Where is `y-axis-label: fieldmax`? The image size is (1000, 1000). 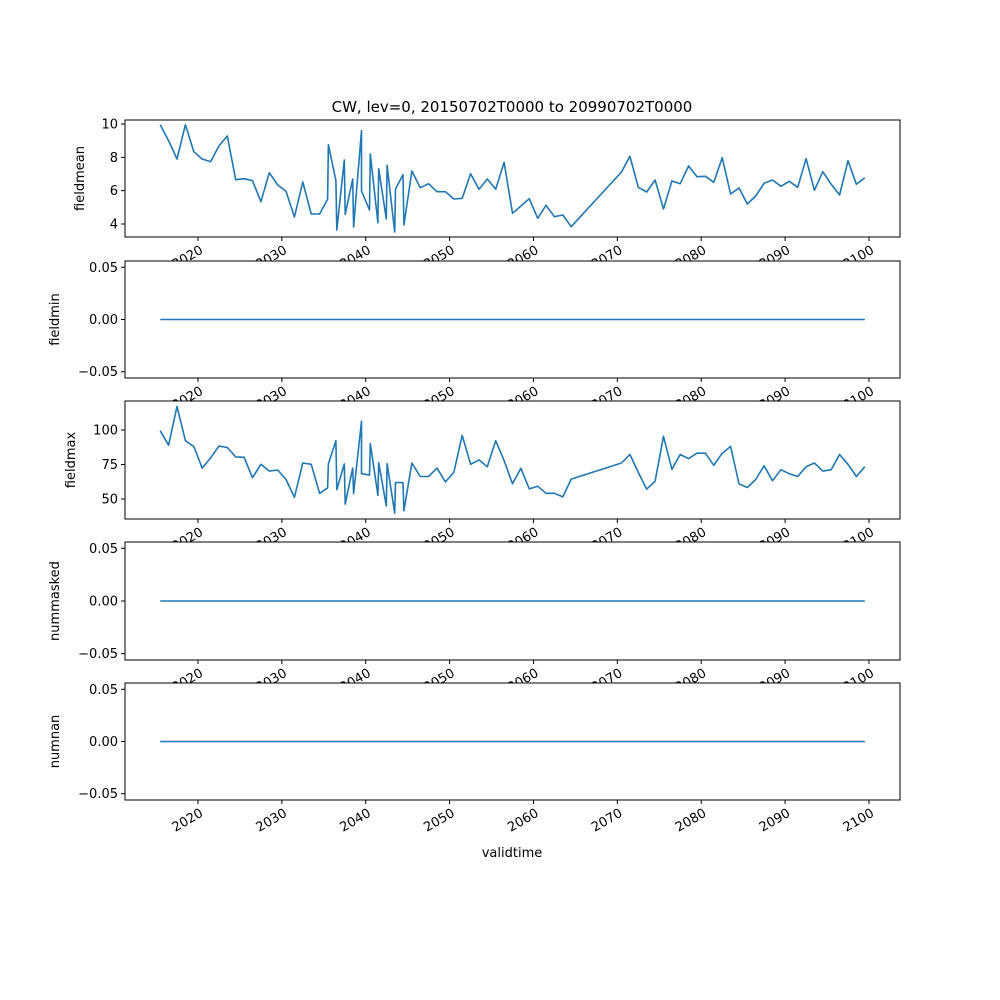
y-axis-label: fieldmax is located at coordinates (71, 460).